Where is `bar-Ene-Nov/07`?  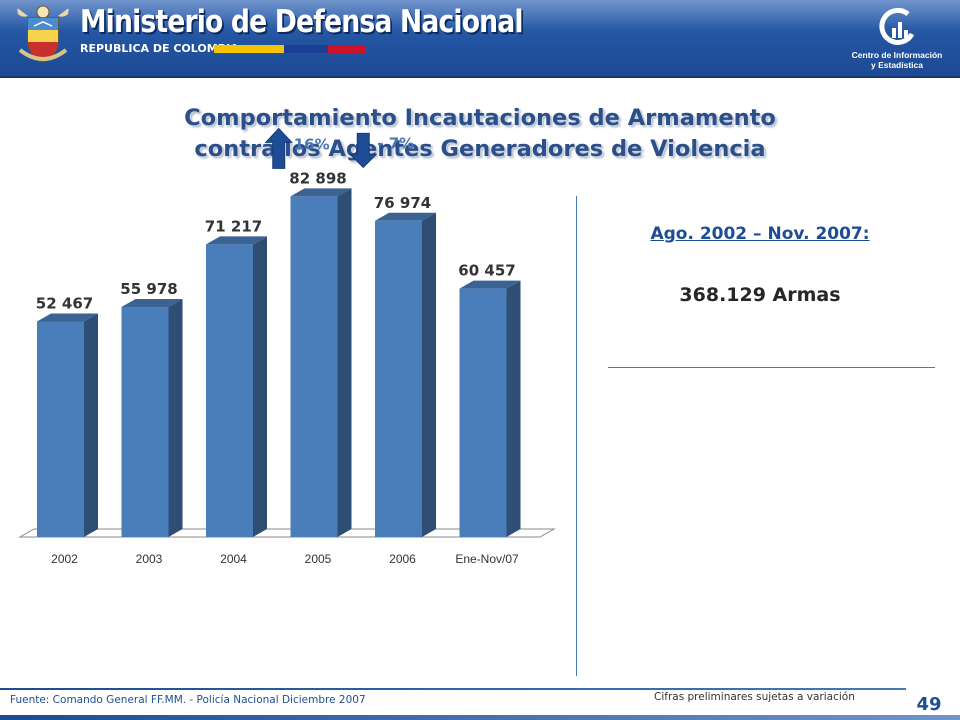 bar-Ene-Nov/07 is located at coordinates (483, 412).